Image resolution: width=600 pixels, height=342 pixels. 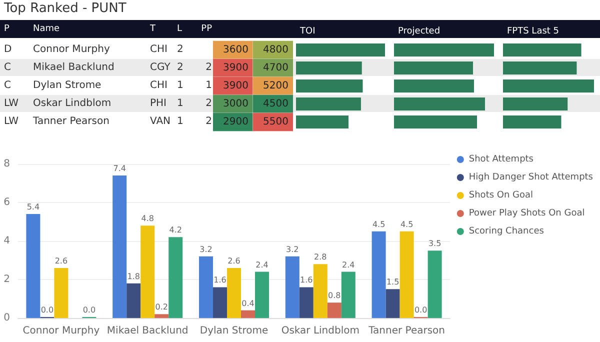 What do you see at coordinates (533, 31) in the screenshot?
I see `chart-title: FPTS Last 5` at bounding box center [533, 31].